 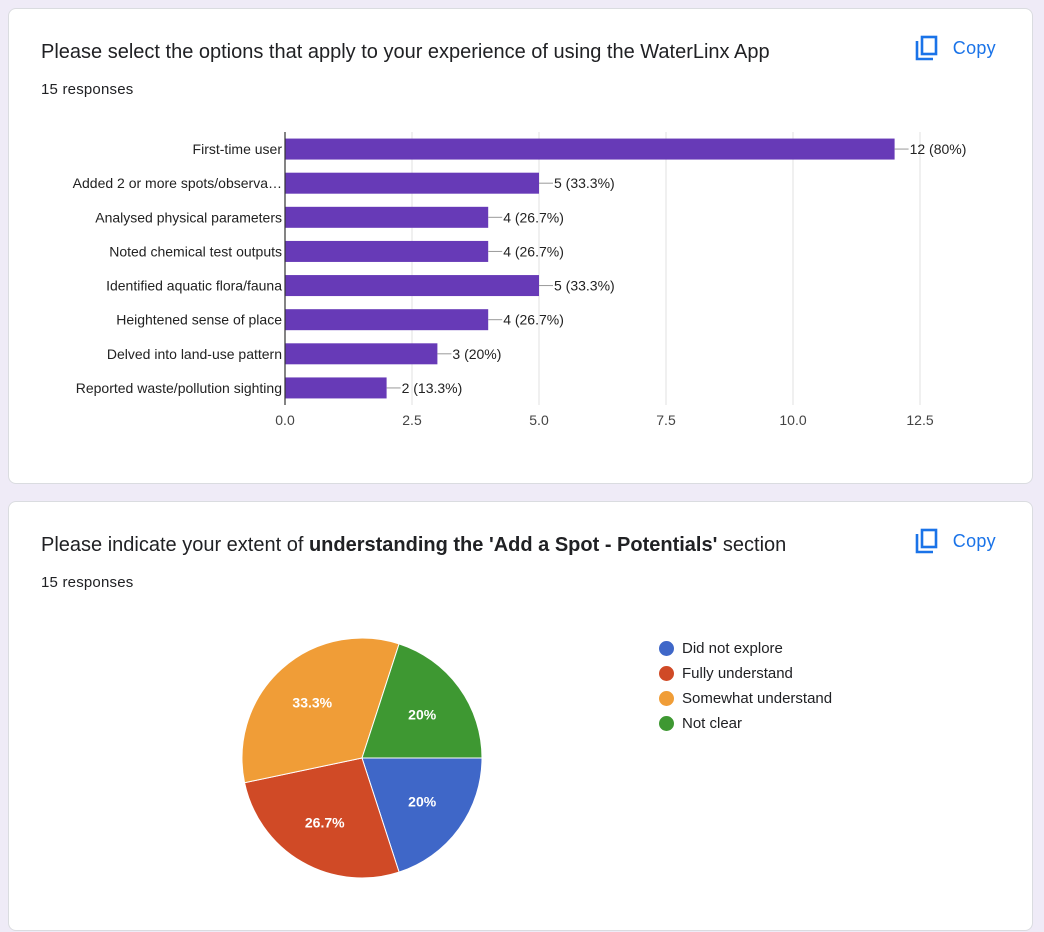 What do you see at coordinates (188, 217) in the screenshot?
I see `category-label: Analysed physical parameters` at bounding box center [188, 217].